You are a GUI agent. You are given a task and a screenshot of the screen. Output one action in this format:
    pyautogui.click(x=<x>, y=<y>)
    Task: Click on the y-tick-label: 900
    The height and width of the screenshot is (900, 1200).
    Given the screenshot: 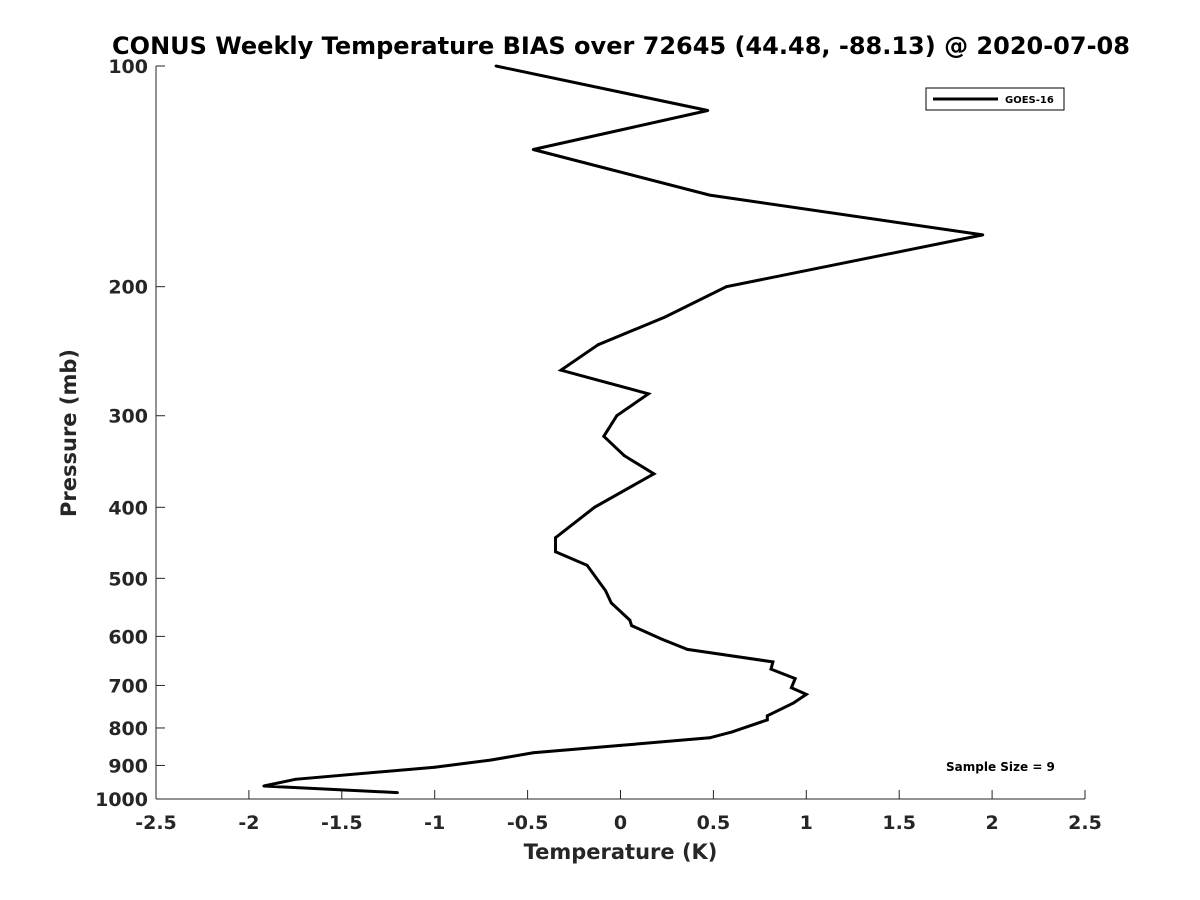 What is the action you would take?
    pyautogui.click(x=128, y=766)
    